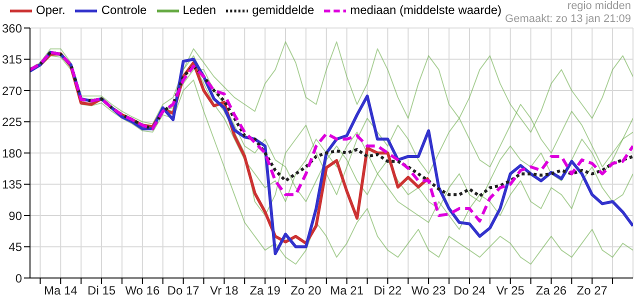 This screenshot has width=635, height=300. Describe the element at coordinates (51, 10) in the screenshot. I see `legend-label: Oper.` at that location.